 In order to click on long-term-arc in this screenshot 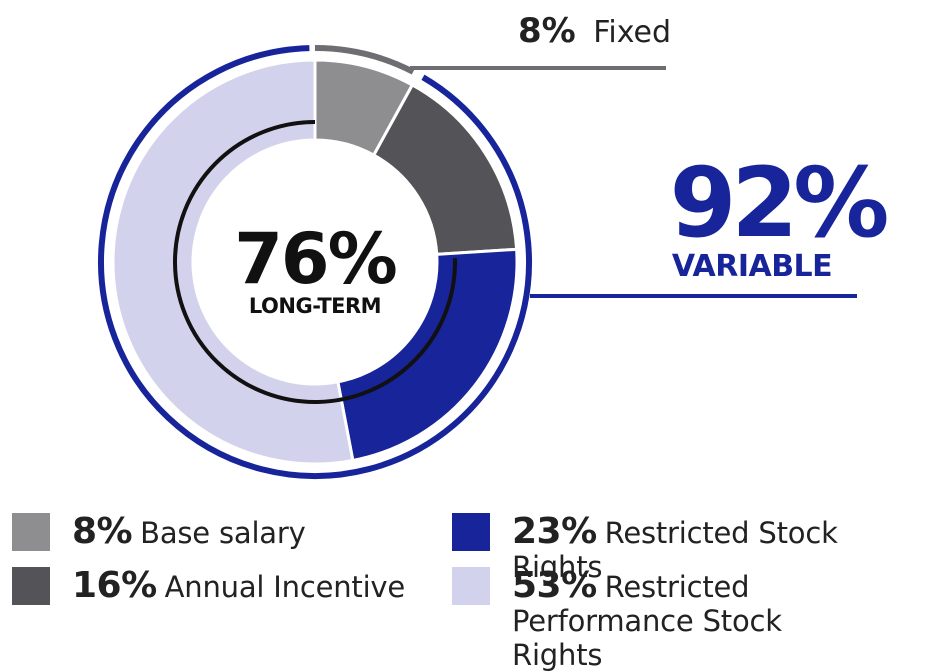, I will do `click(315, 262)`.